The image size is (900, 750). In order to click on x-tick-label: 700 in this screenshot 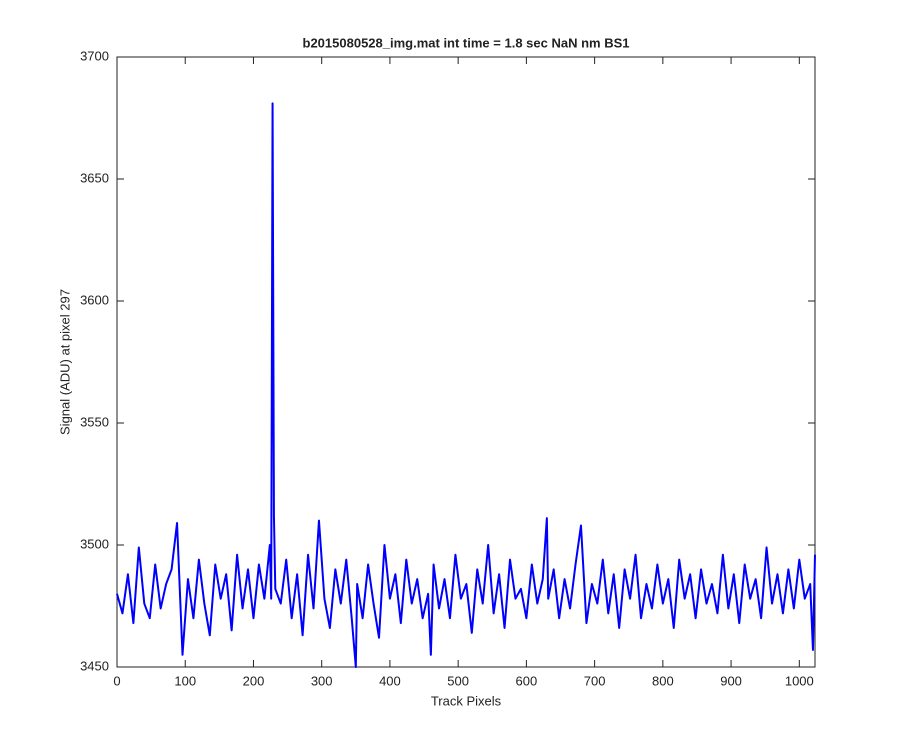, I will do `click(595, 680)`.